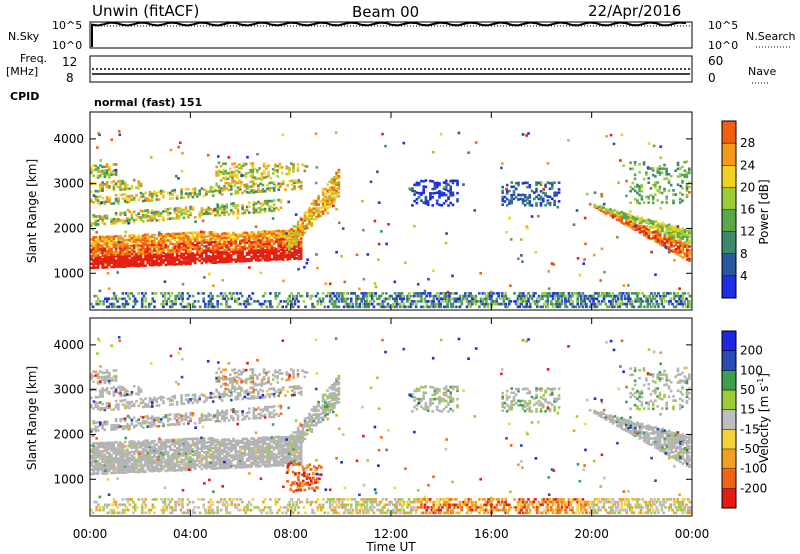 The height and width of the screenshot is (554, 800). I want to click on nsky-tick-low: 10^0, so click(67, 45).